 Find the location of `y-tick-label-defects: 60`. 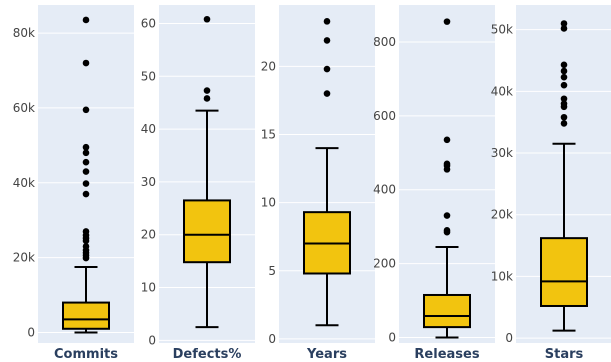

y-tick-label-defects: 60 is located at coordinates (148, 23).